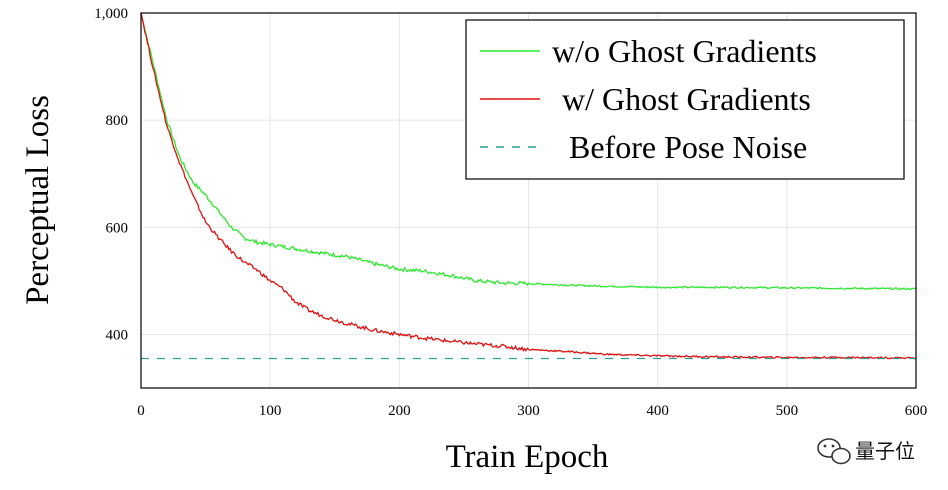 Image resolution: width=948 pixels, height=490 pixels. I want to click on x-tick-label: 400, so click(657, 411).